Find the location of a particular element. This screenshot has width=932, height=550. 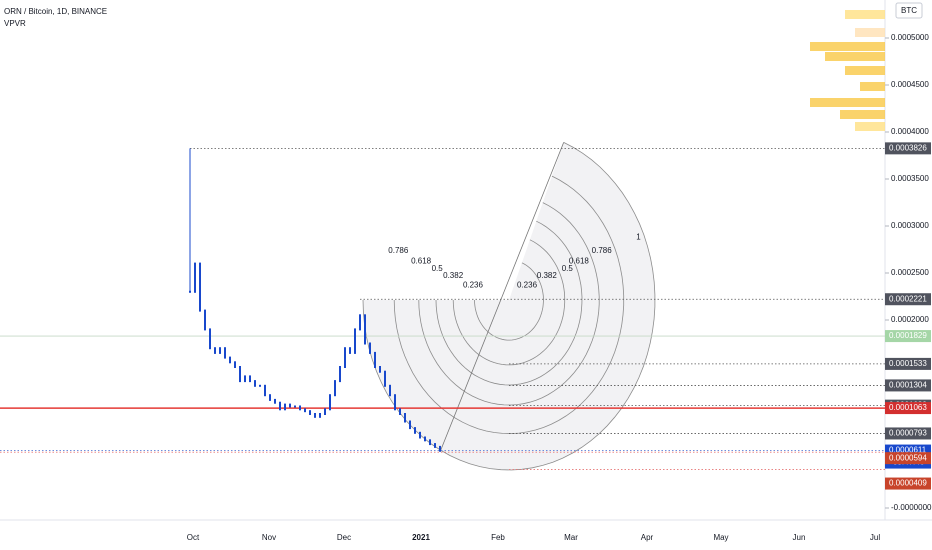

price-tag-label: 0.0002221 is located at coordinates (908, 298).